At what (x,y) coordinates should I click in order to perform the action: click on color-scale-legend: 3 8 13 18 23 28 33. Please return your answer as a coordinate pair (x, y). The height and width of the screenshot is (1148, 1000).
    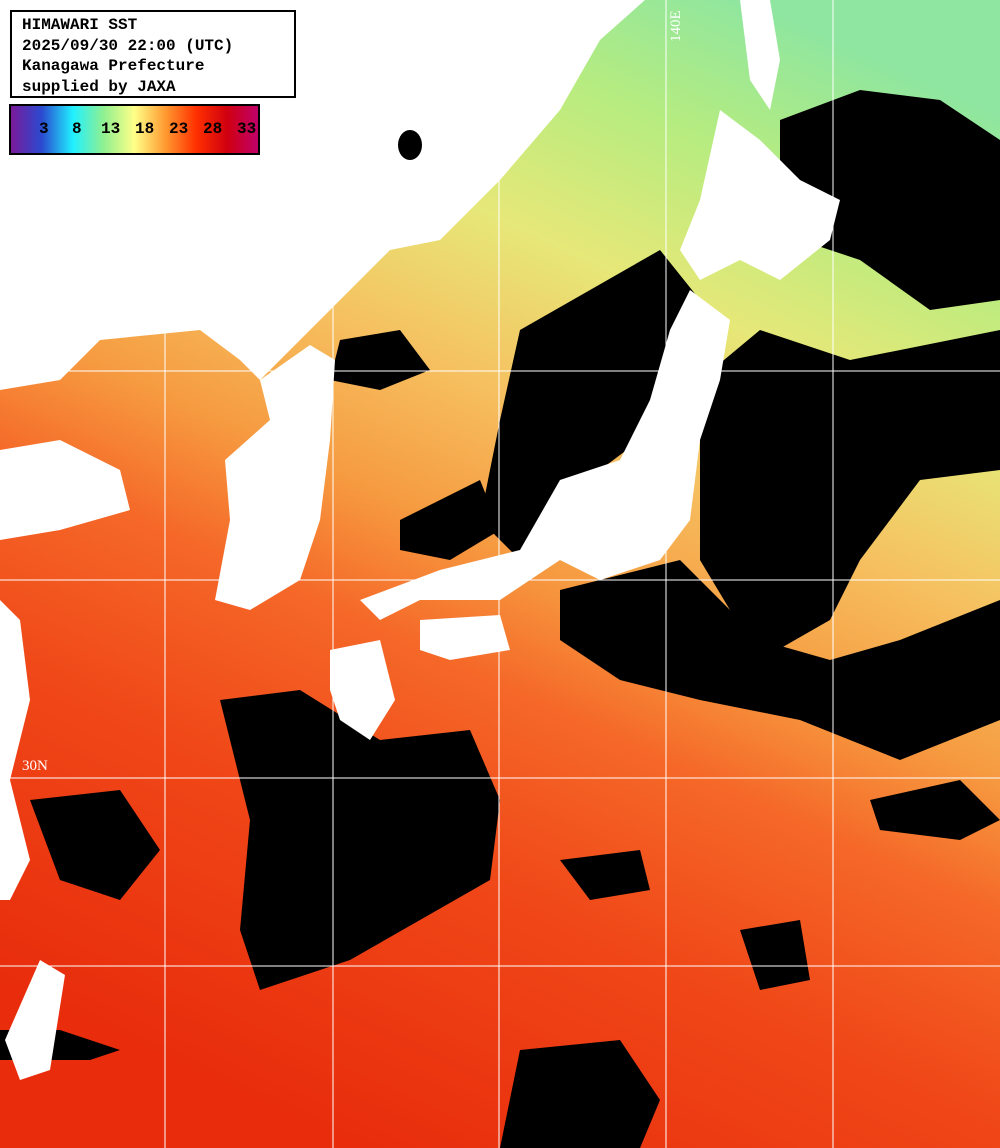
    Looking at the image, I should click on (134, 129).